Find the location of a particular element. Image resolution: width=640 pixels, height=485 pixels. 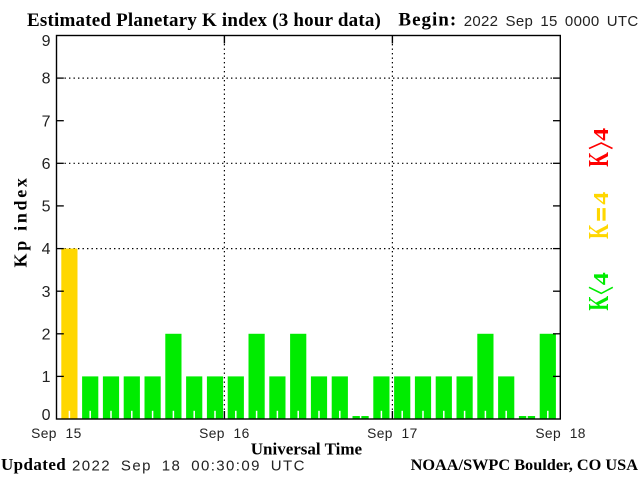

svg-text: 2022 Sep 15 0000 UTC is located at coordinates (551, 21).